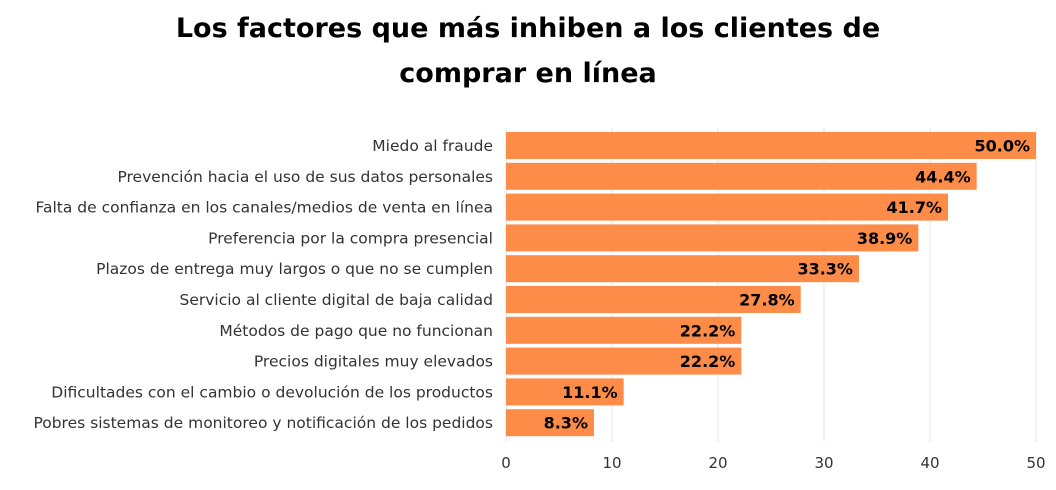  What do you see at coordinates (1035, 463) in the screenshot?
I see `x-tick-label: 50` at bounding box center [1035, 463].